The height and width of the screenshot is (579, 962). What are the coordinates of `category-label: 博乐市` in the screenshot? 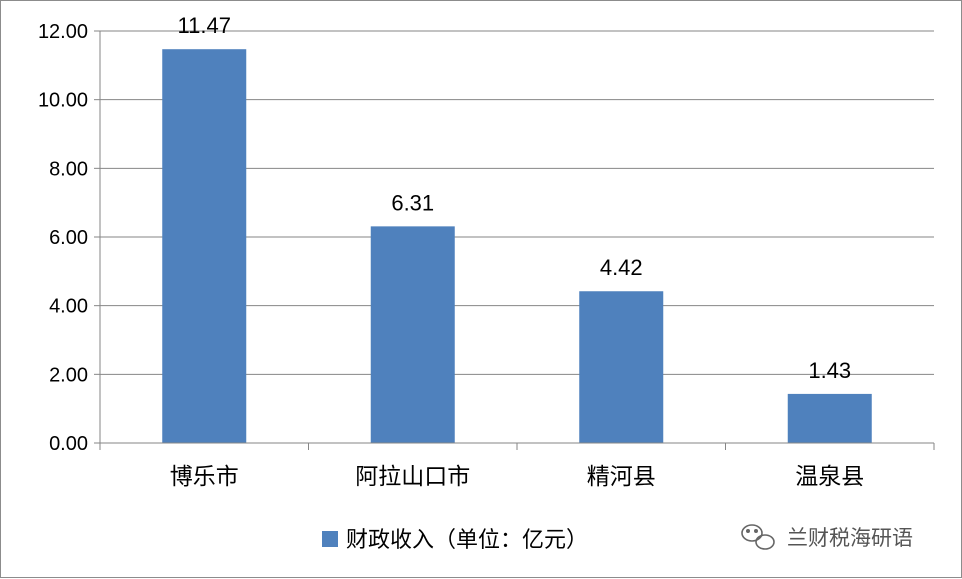 It's located at (204, 477).